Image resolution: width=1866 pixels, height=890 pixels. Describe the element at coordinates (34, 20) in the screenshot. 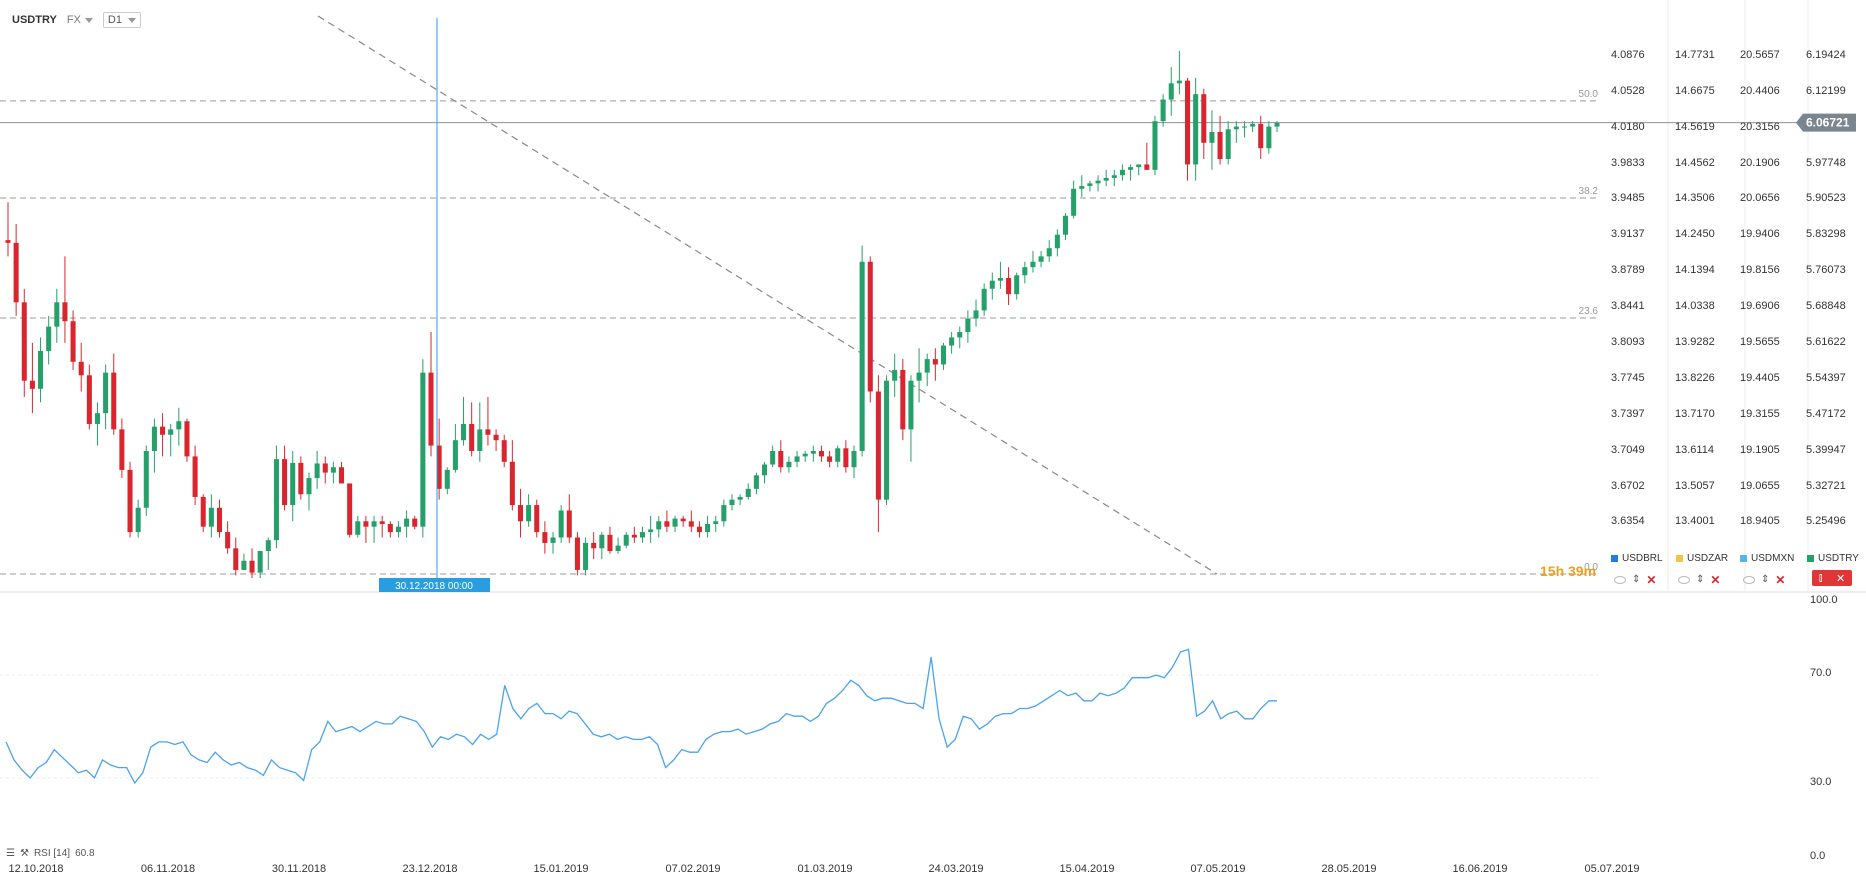

I see `symbol-label: USDTRY` at that location.